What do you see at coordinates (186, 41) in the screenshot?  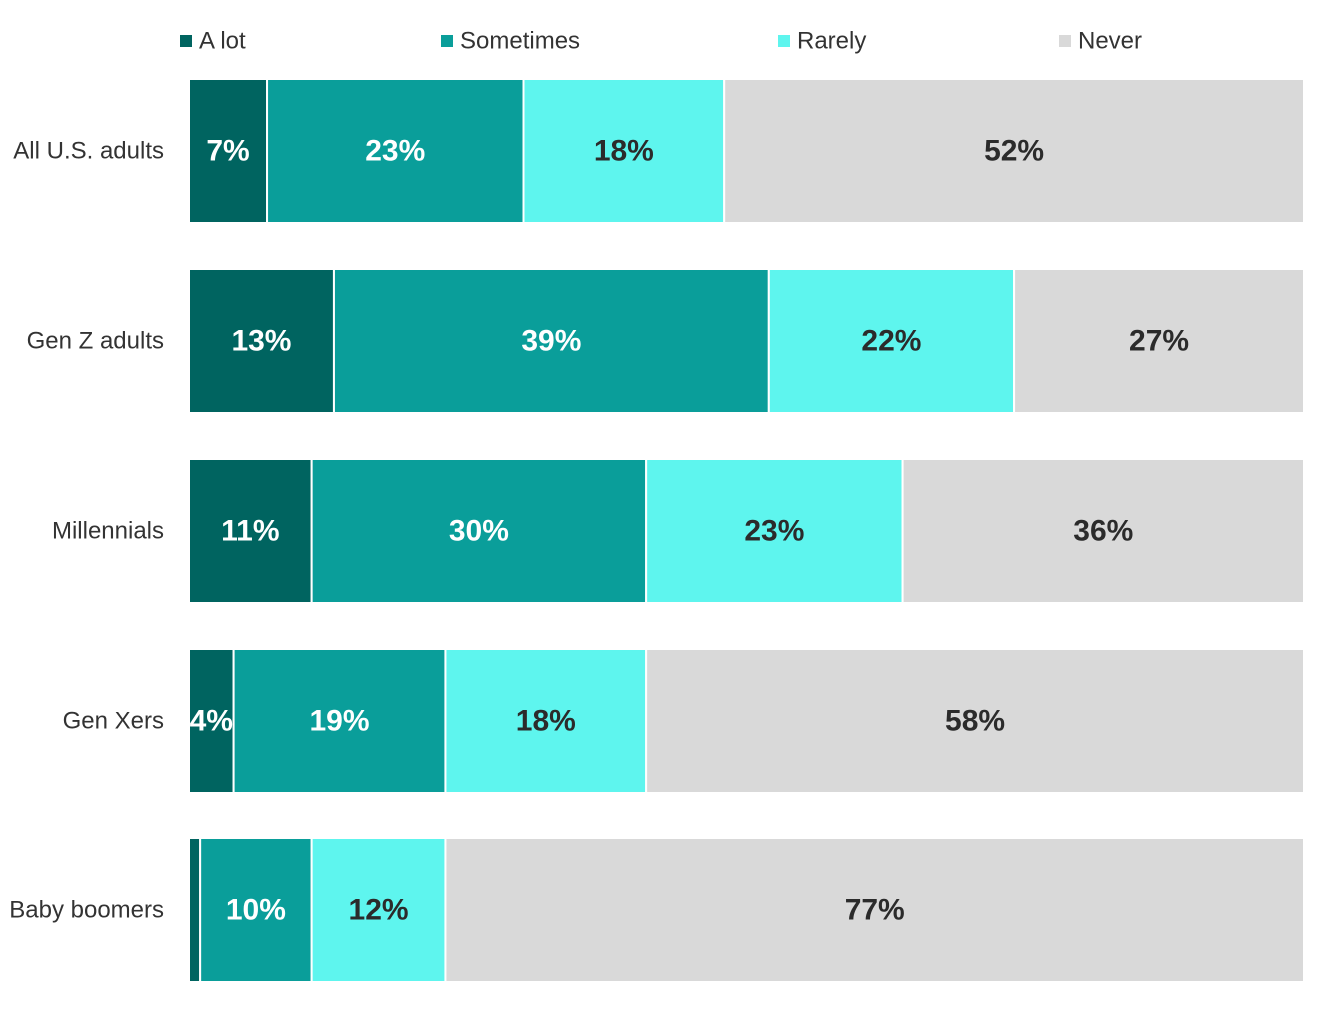 I see `legend-swatch-a-lot` at bounding box center [186, 41].